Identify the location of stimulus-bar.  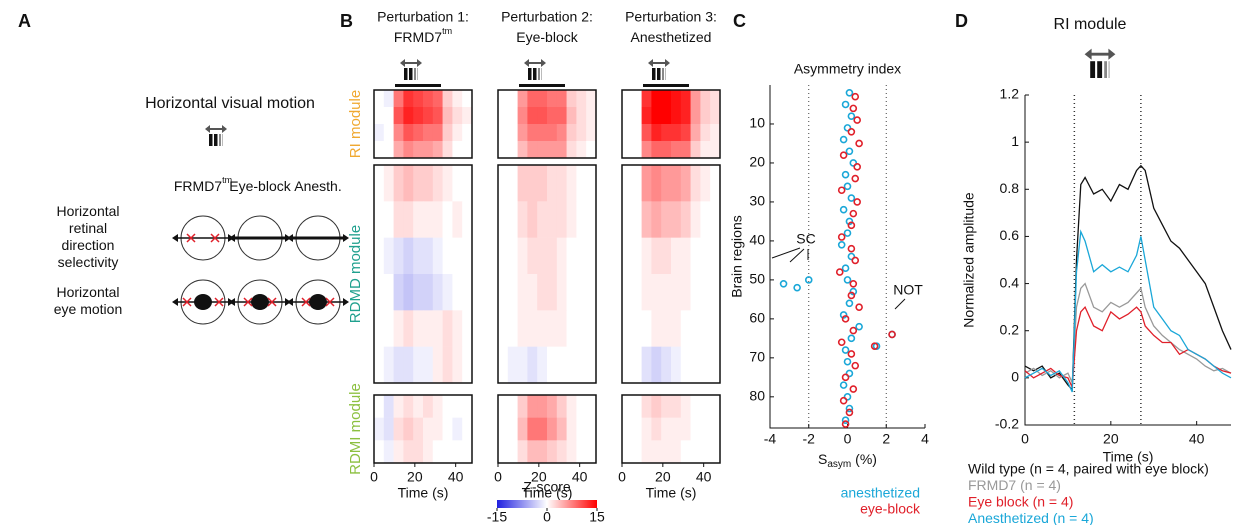
(666, 85).